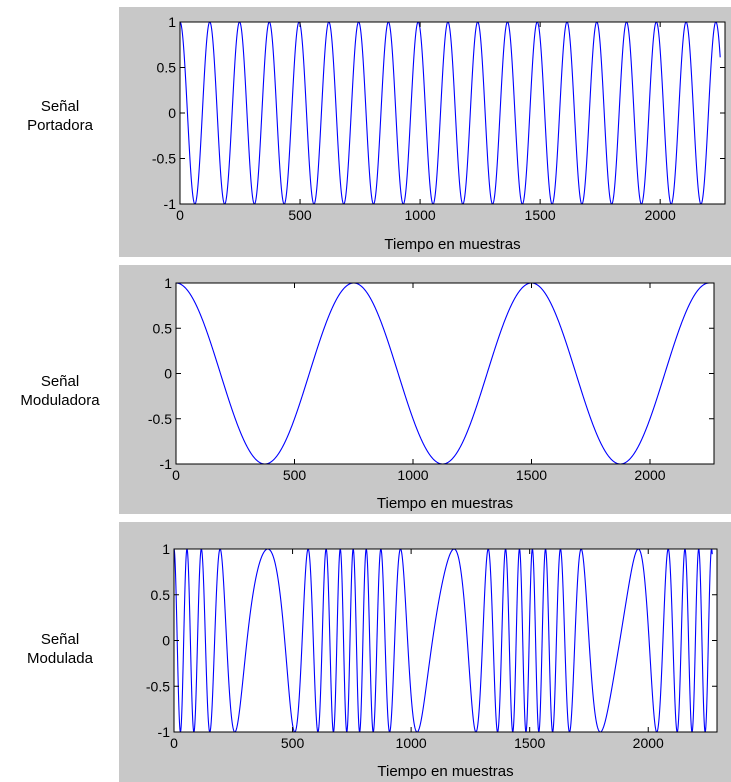 Image resolution: width=731 pixels, height=782 pixels. I want to click on row-label-modulada: Señal Modulada, so click(60, 649).